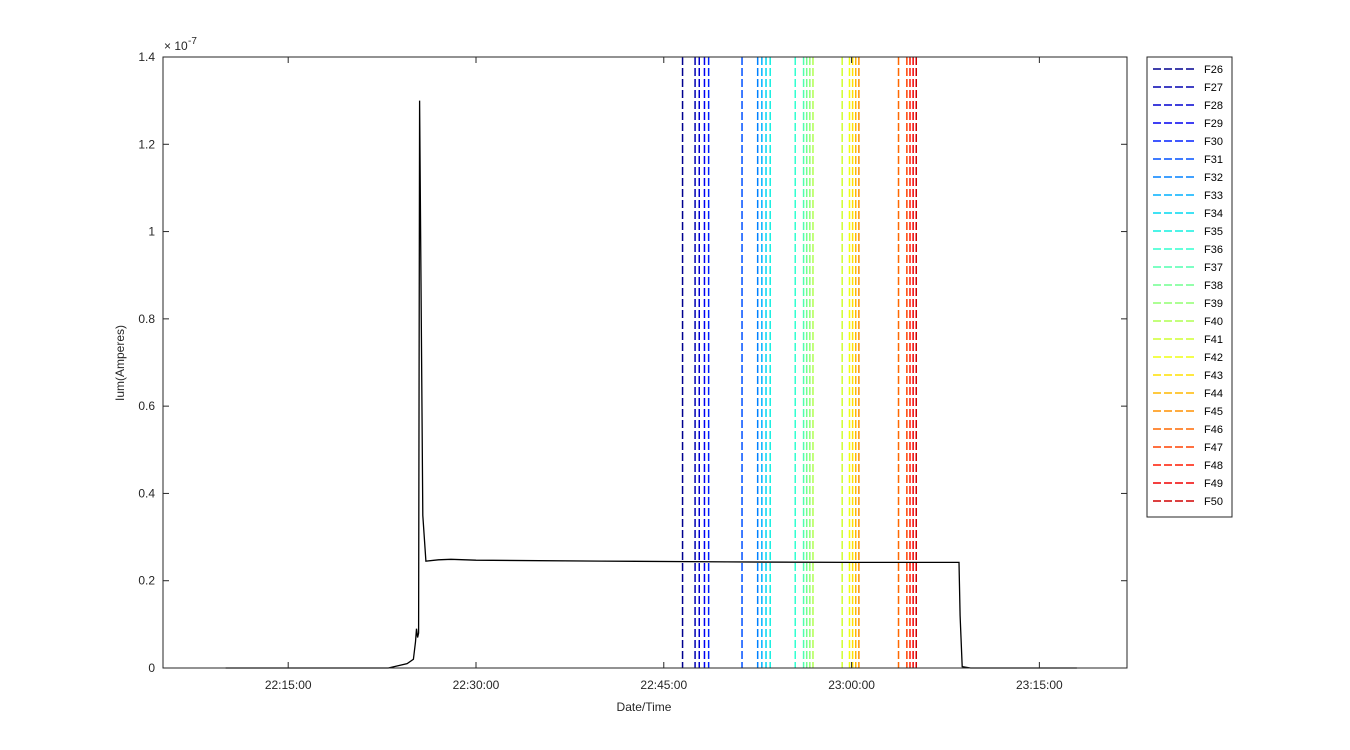 The image size is (1350, 750). Describe the element at coordinates (1213, 70) in the screenshot. I see `legend-label-f26: F26` at that location.